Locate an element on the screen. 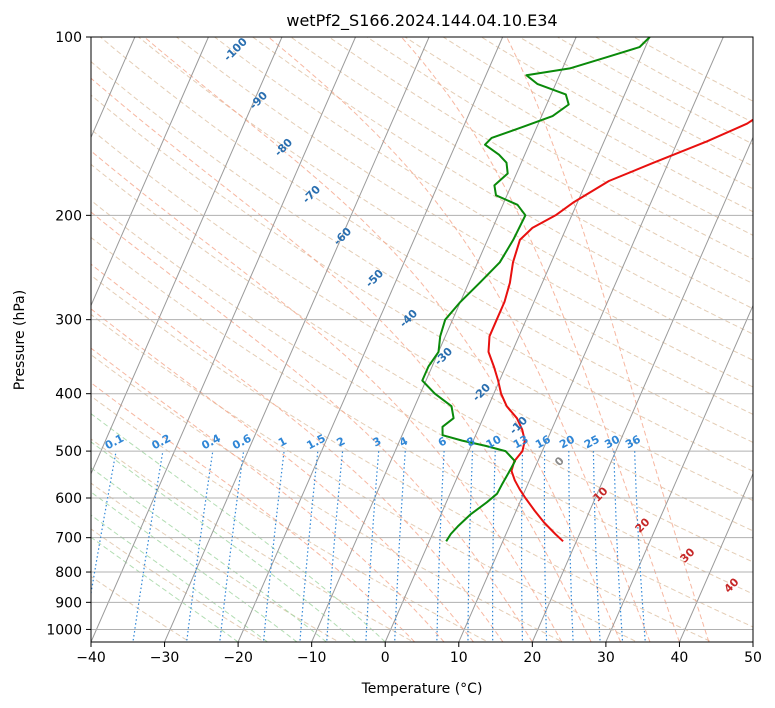 The image size is (775, 708). mixing-ratio-label: 20 is located at coordinates (567, 442).